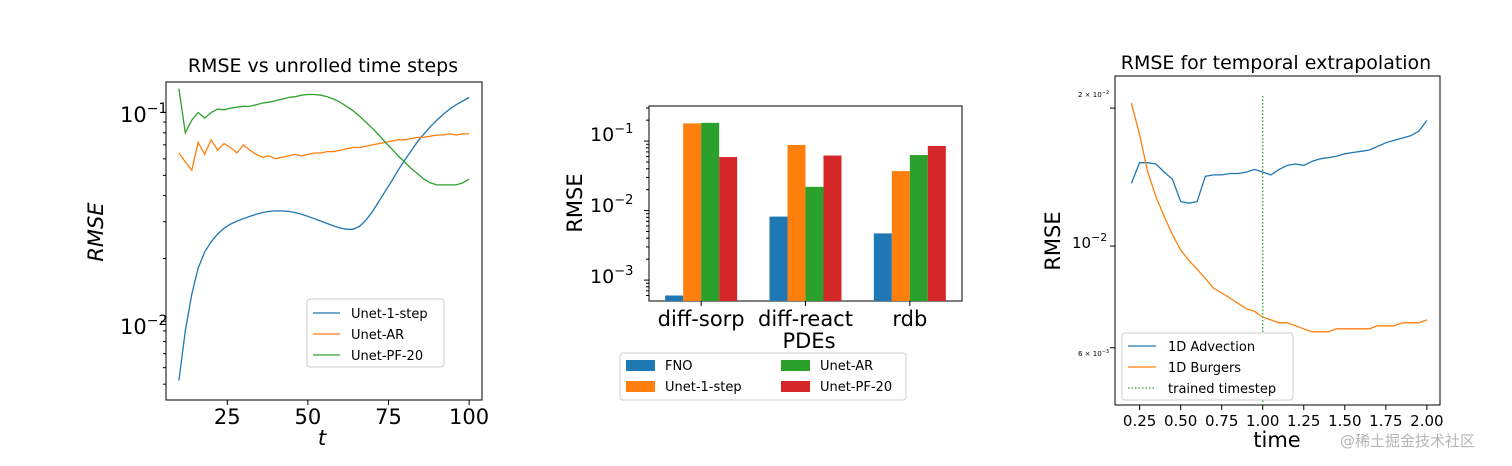 This screenshot has height=466, width=1512. I want to click on p3-legend-label: trained timestep, so click(1222, 389).